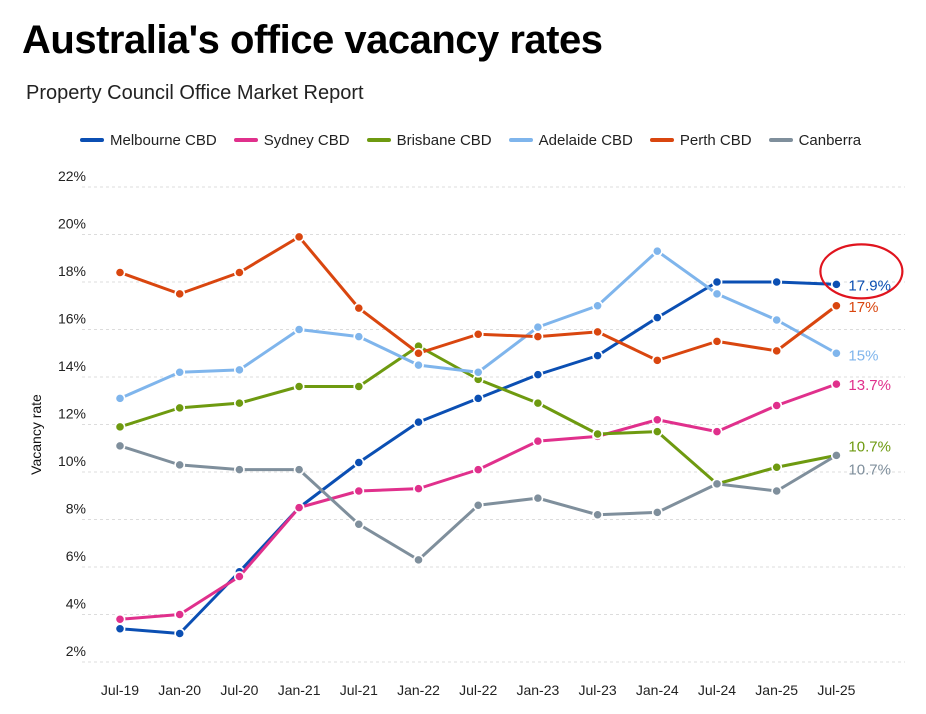 This screenshot has height=714, width=926. I want to click on legend-label: Adelaide CBD, so click(585, 140).